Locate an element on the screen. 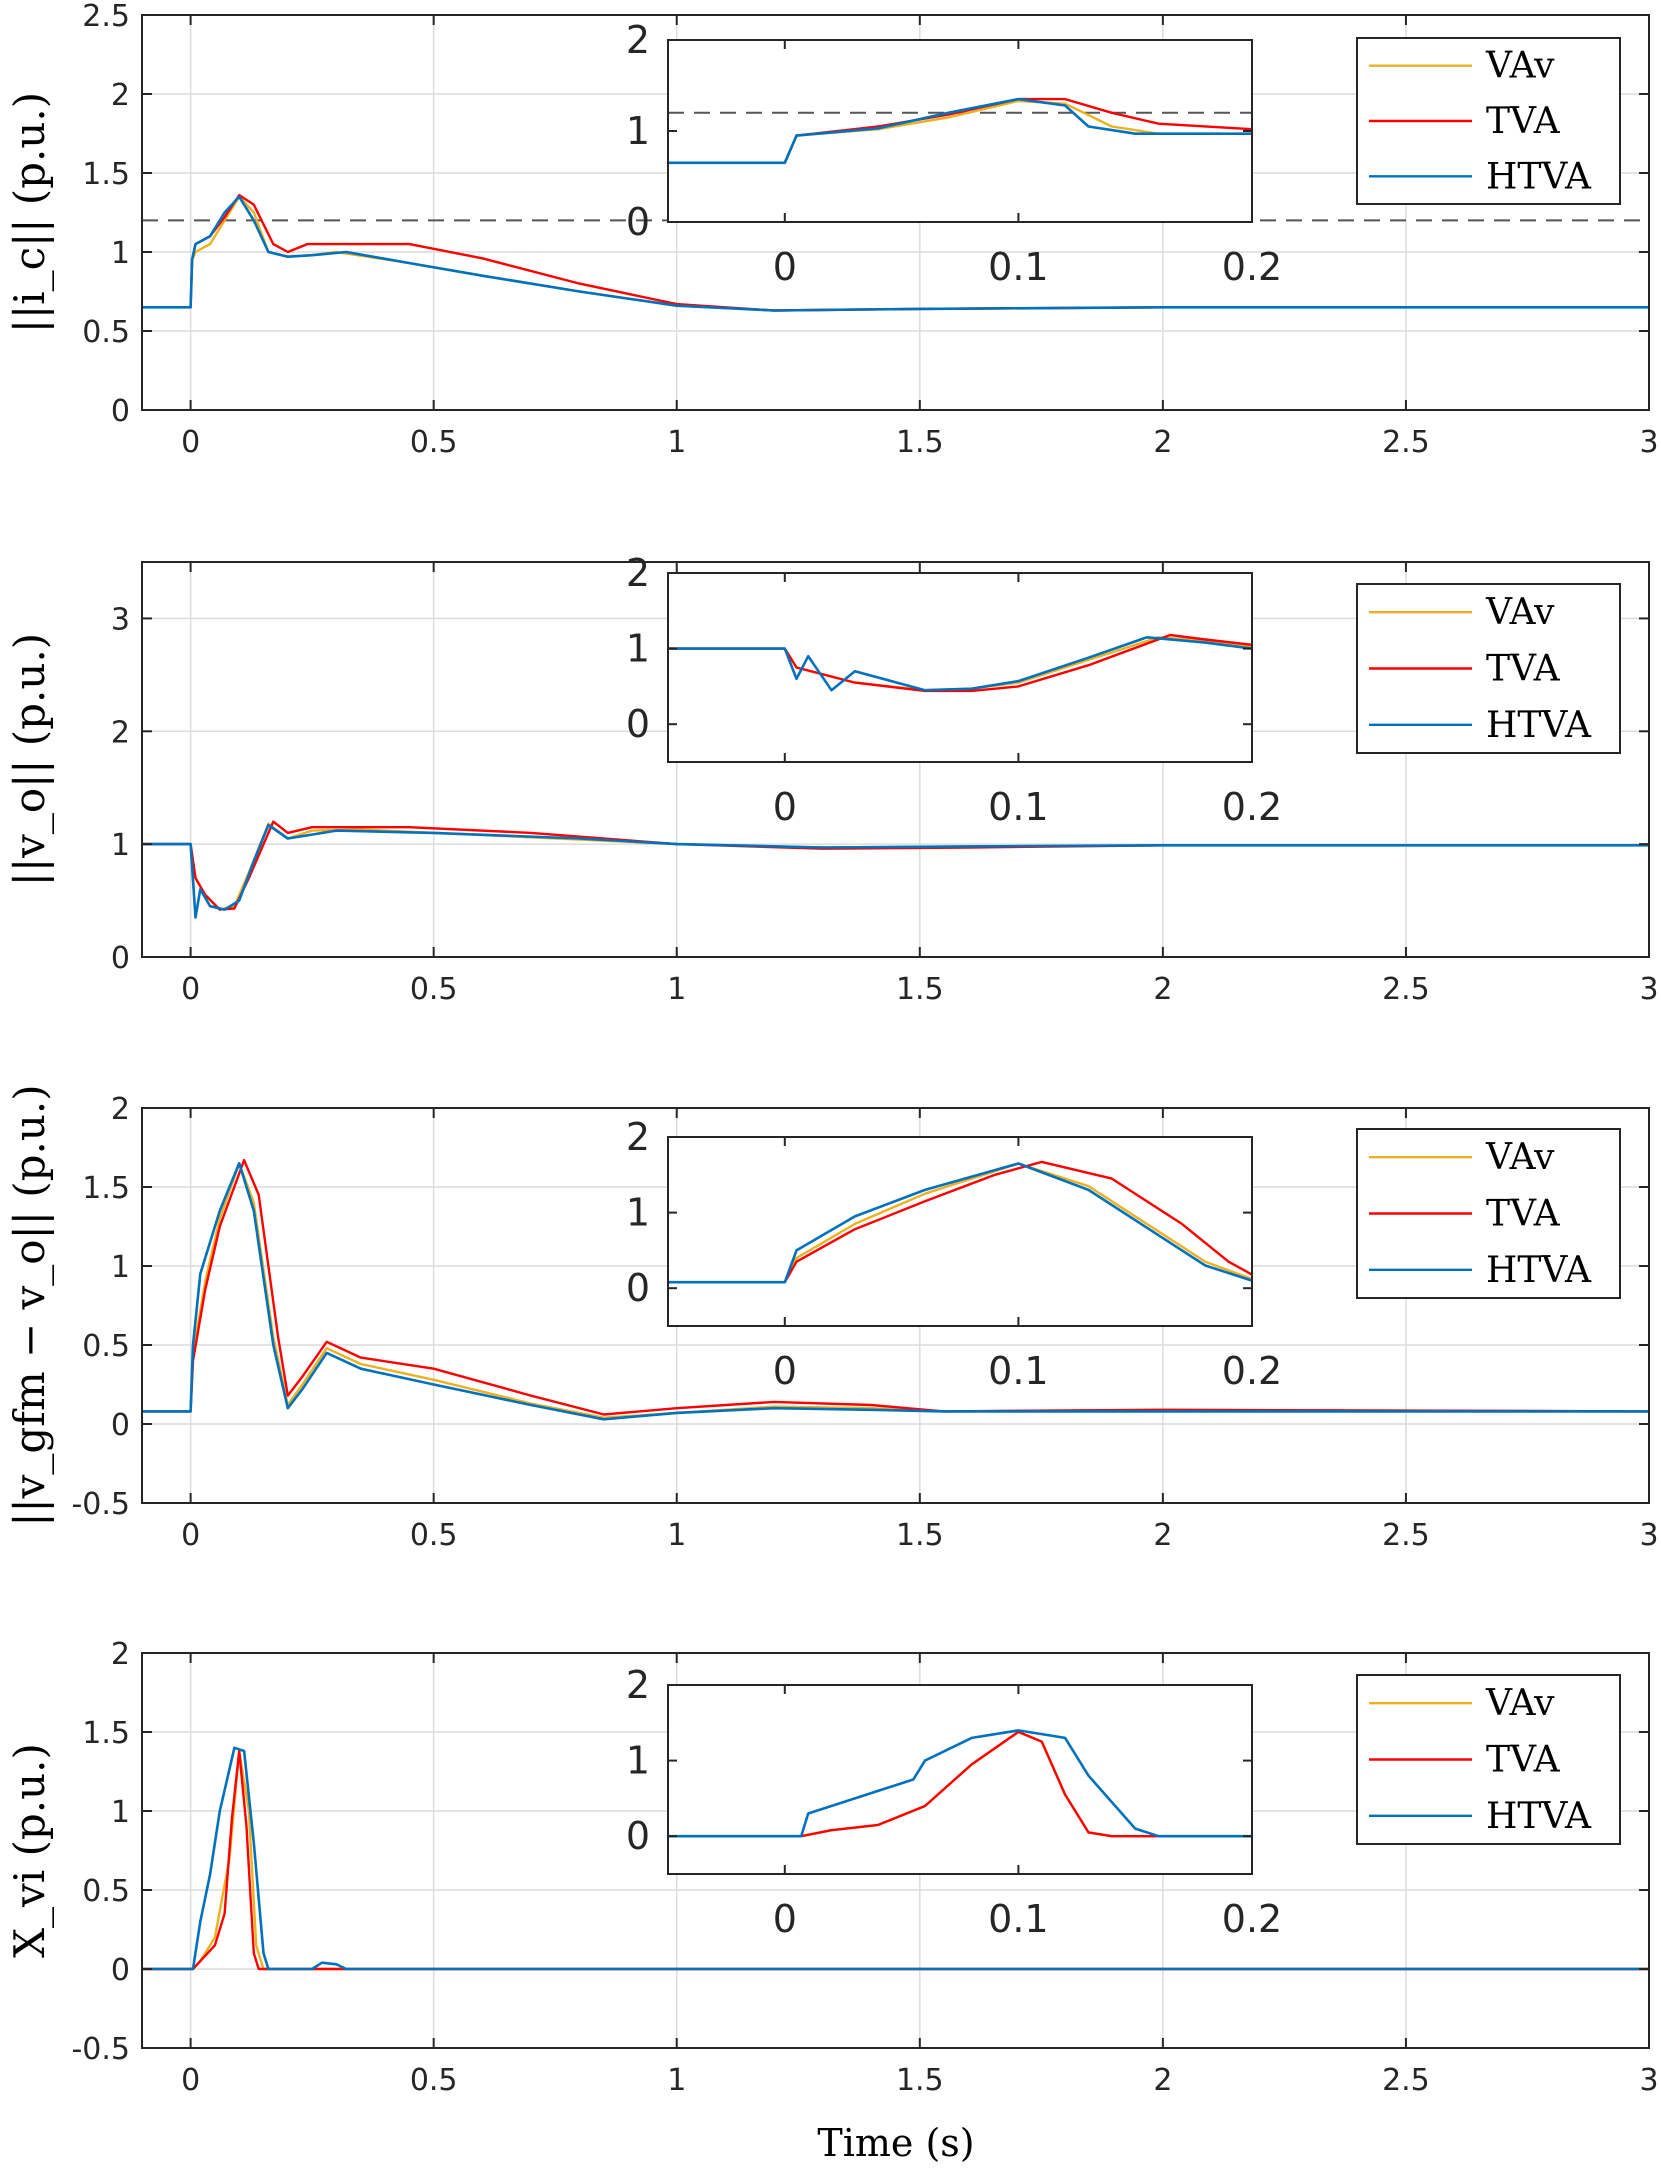 The height and width of the screenshot is (2168, 1661). x-tick-label: 1.5 is located at coordinates (920, 2080).